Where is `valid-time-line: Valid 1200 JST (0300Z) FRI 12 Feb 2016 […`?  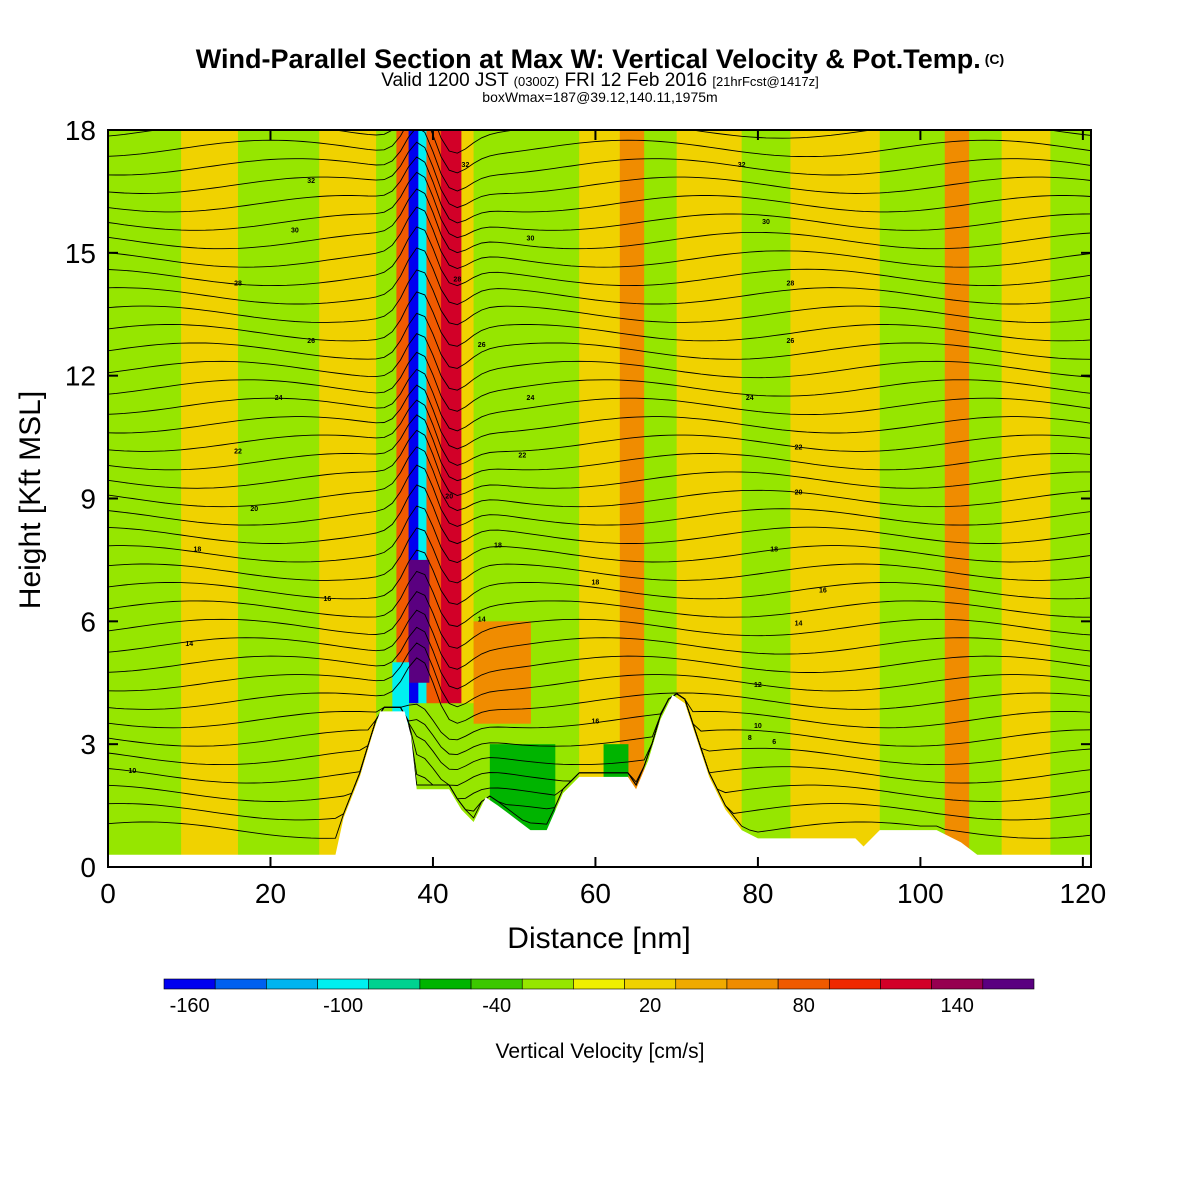 valid-time-line: Valid 1200 JST (0300Z) FRI 12 Feb 2016 [… is located at coordinates (600, 81).